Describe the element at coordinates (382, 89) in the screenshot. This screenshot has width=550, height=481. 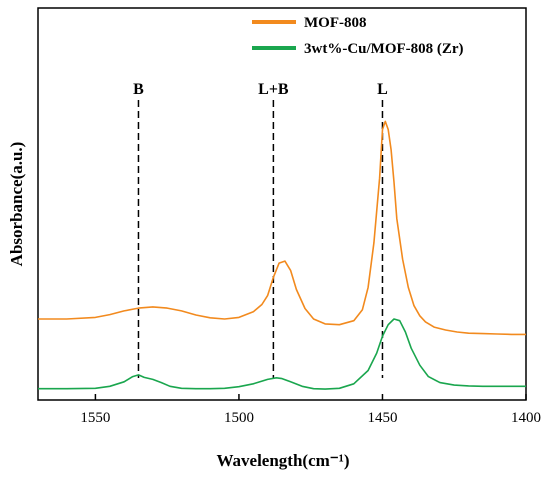
I see `annotation-label: L` at that location.